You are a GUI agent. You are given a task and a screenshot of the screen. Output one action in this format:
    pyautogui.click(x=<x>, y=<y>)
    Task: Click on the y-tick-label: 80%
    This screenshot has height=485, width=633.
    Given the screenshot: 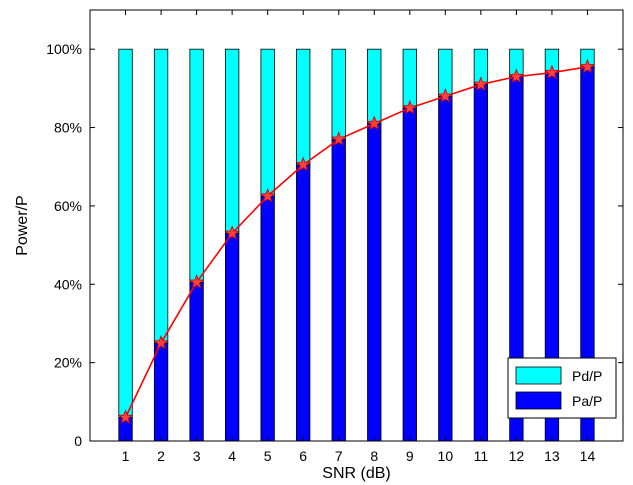 What is the action you would take?
    pyautogui.click(x=68, y=128)
    